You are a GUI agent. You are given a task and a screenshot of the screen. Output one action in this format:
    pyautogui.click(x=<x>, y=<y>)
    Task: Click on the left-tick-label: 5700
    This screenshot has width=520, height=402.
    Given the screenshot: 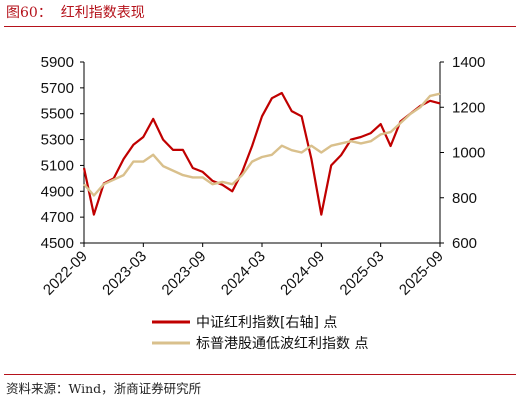 What is the action you would take?
    pyautogui.click(x=57, y=88)
    